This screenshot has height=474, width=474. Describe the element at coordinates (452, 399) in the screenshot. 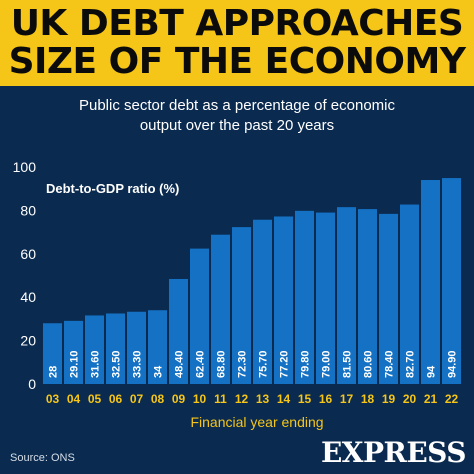

I see `x-tick-label: 22` at that location.